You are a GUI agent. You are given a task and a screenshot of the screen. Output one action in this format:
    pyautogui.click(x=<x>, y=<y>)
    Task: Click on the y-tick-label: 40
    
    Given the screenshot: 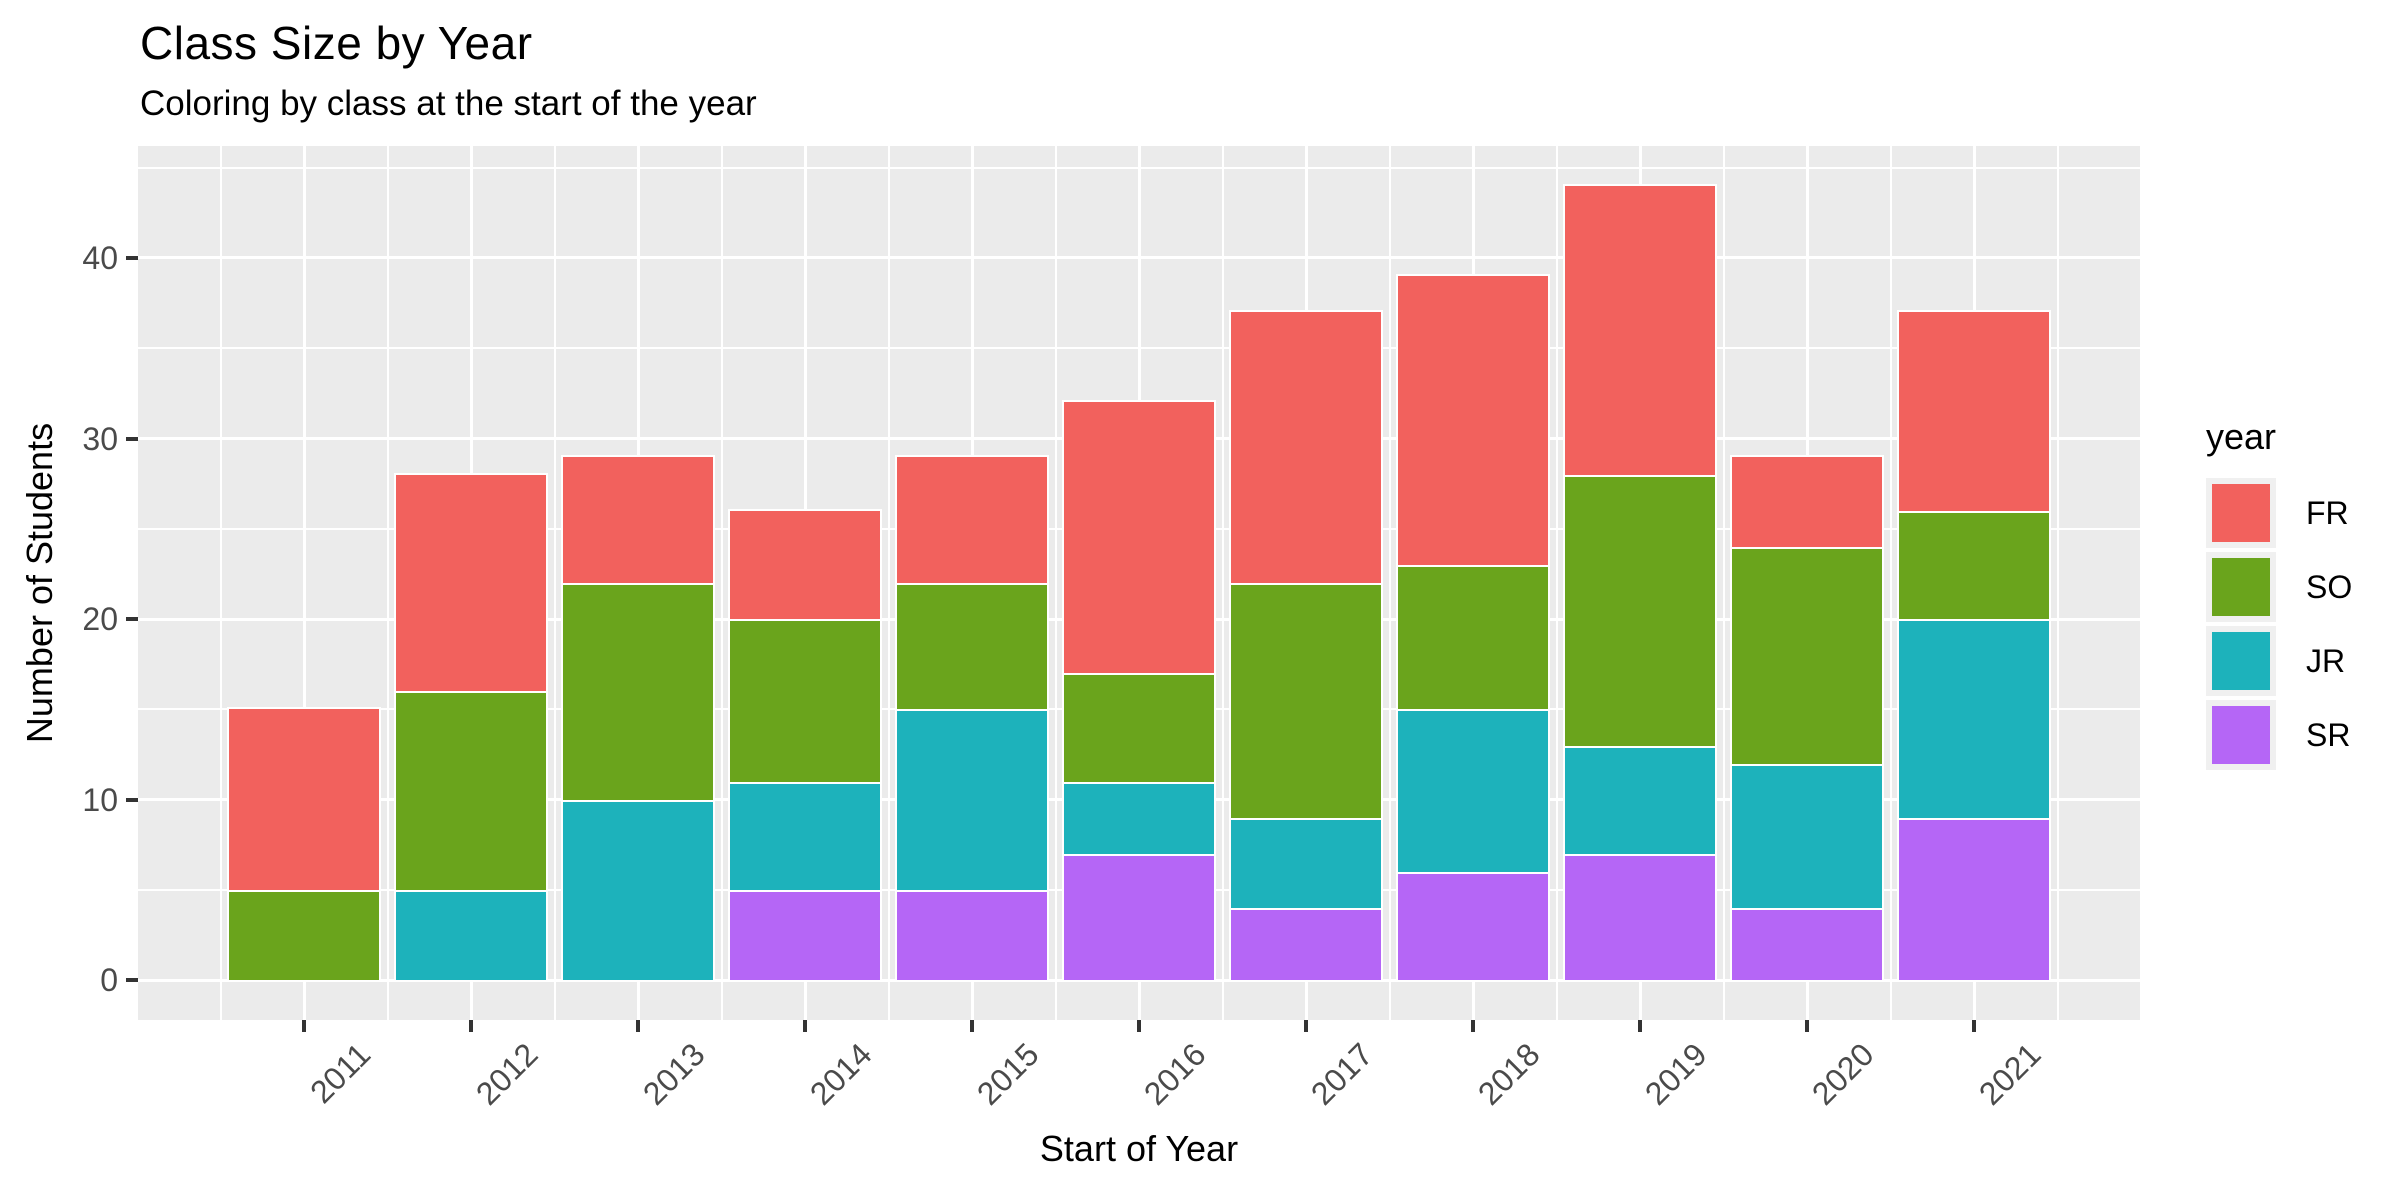 What is the action you would take?
    pyautogui.click(x=100, y=257)
    